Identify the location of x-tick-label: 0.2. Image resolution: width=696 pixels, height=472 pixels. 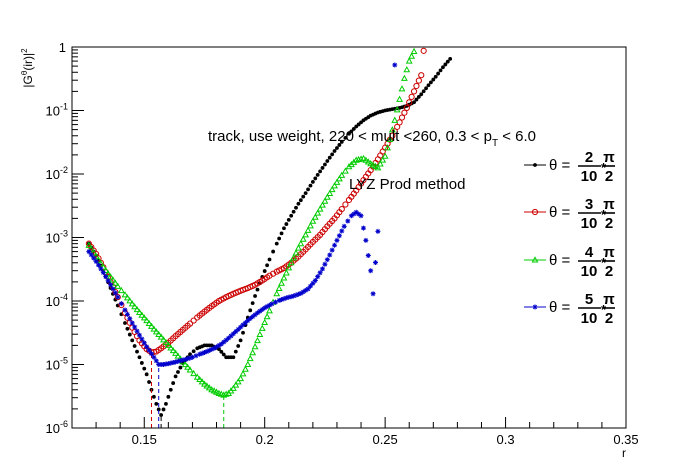
(265, 439).